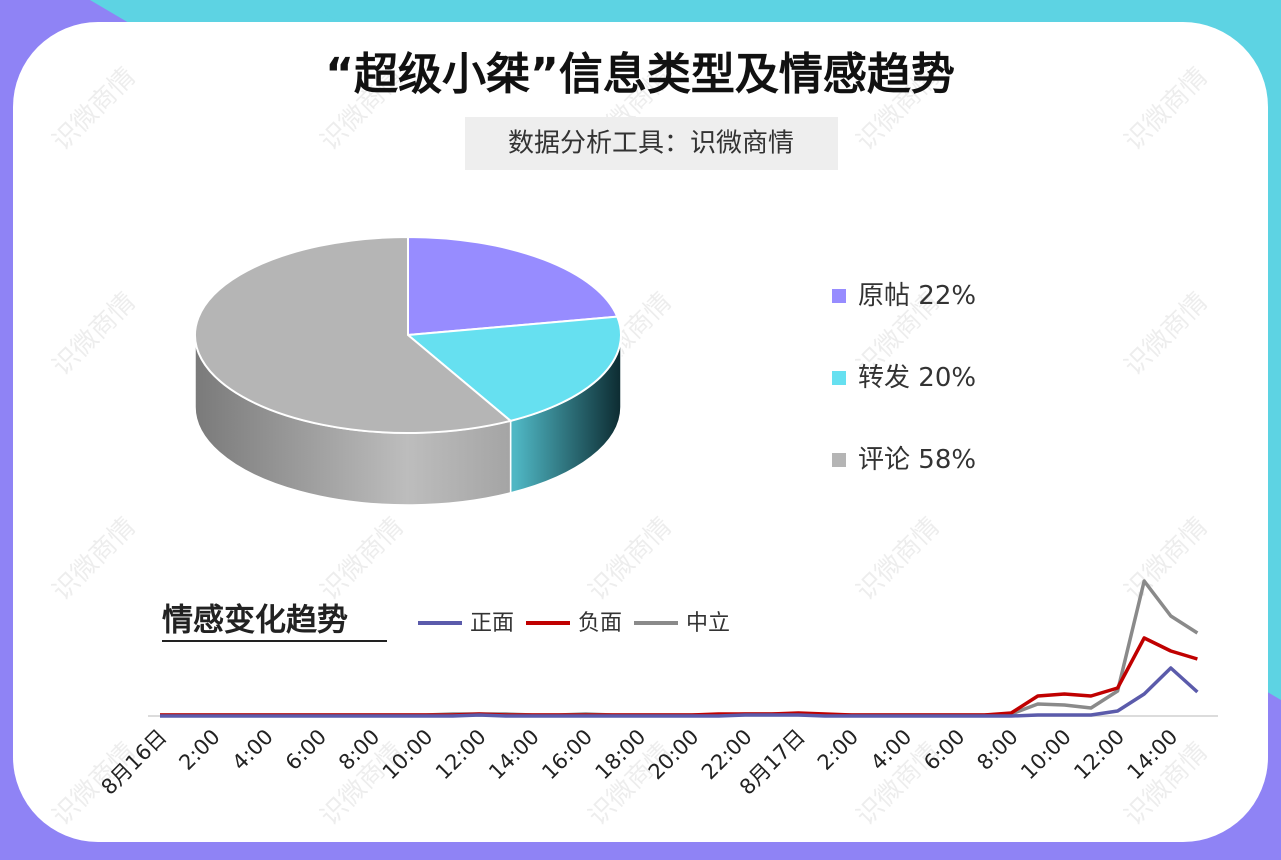 This screenshot has width=1281, height=860. I want to click on legend-label: 中立, so click(708, 623).